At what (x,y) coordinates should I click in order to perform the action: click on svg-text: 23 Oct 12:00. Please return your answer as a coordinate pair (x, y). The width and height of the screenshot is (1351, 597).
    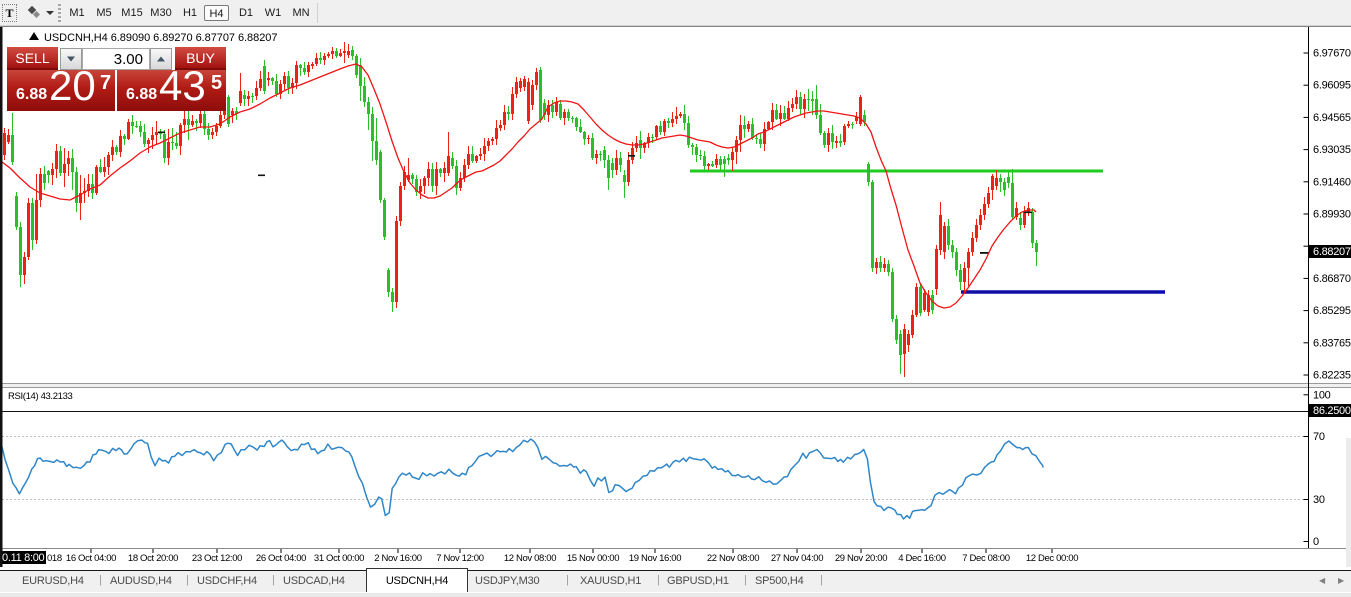
    Looking at the image, I should click on (217, 558).